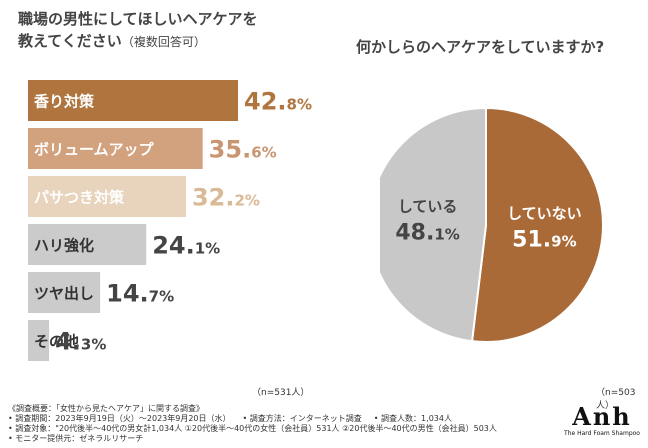 The image size is (648, 448). What do you see at coordinates (138, 30) in the screenshot?
I see `bar-chart-title: 職場の男性にしてほしいヘアケアを 教えてください（複数回答可）` at bounding box center [138, 30].